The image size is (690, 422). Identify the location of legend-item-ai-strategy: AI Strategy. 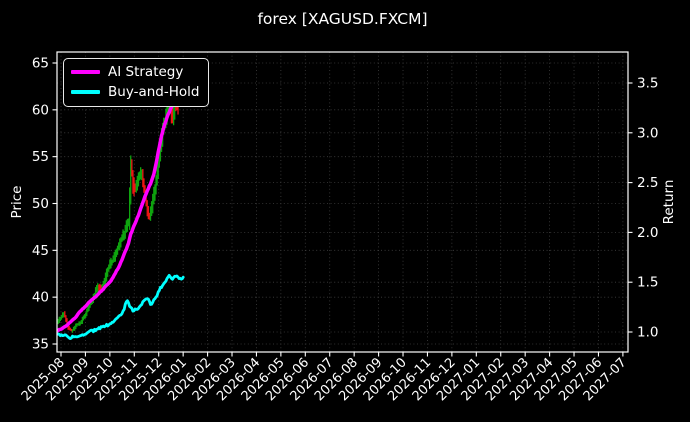
(135, 72).